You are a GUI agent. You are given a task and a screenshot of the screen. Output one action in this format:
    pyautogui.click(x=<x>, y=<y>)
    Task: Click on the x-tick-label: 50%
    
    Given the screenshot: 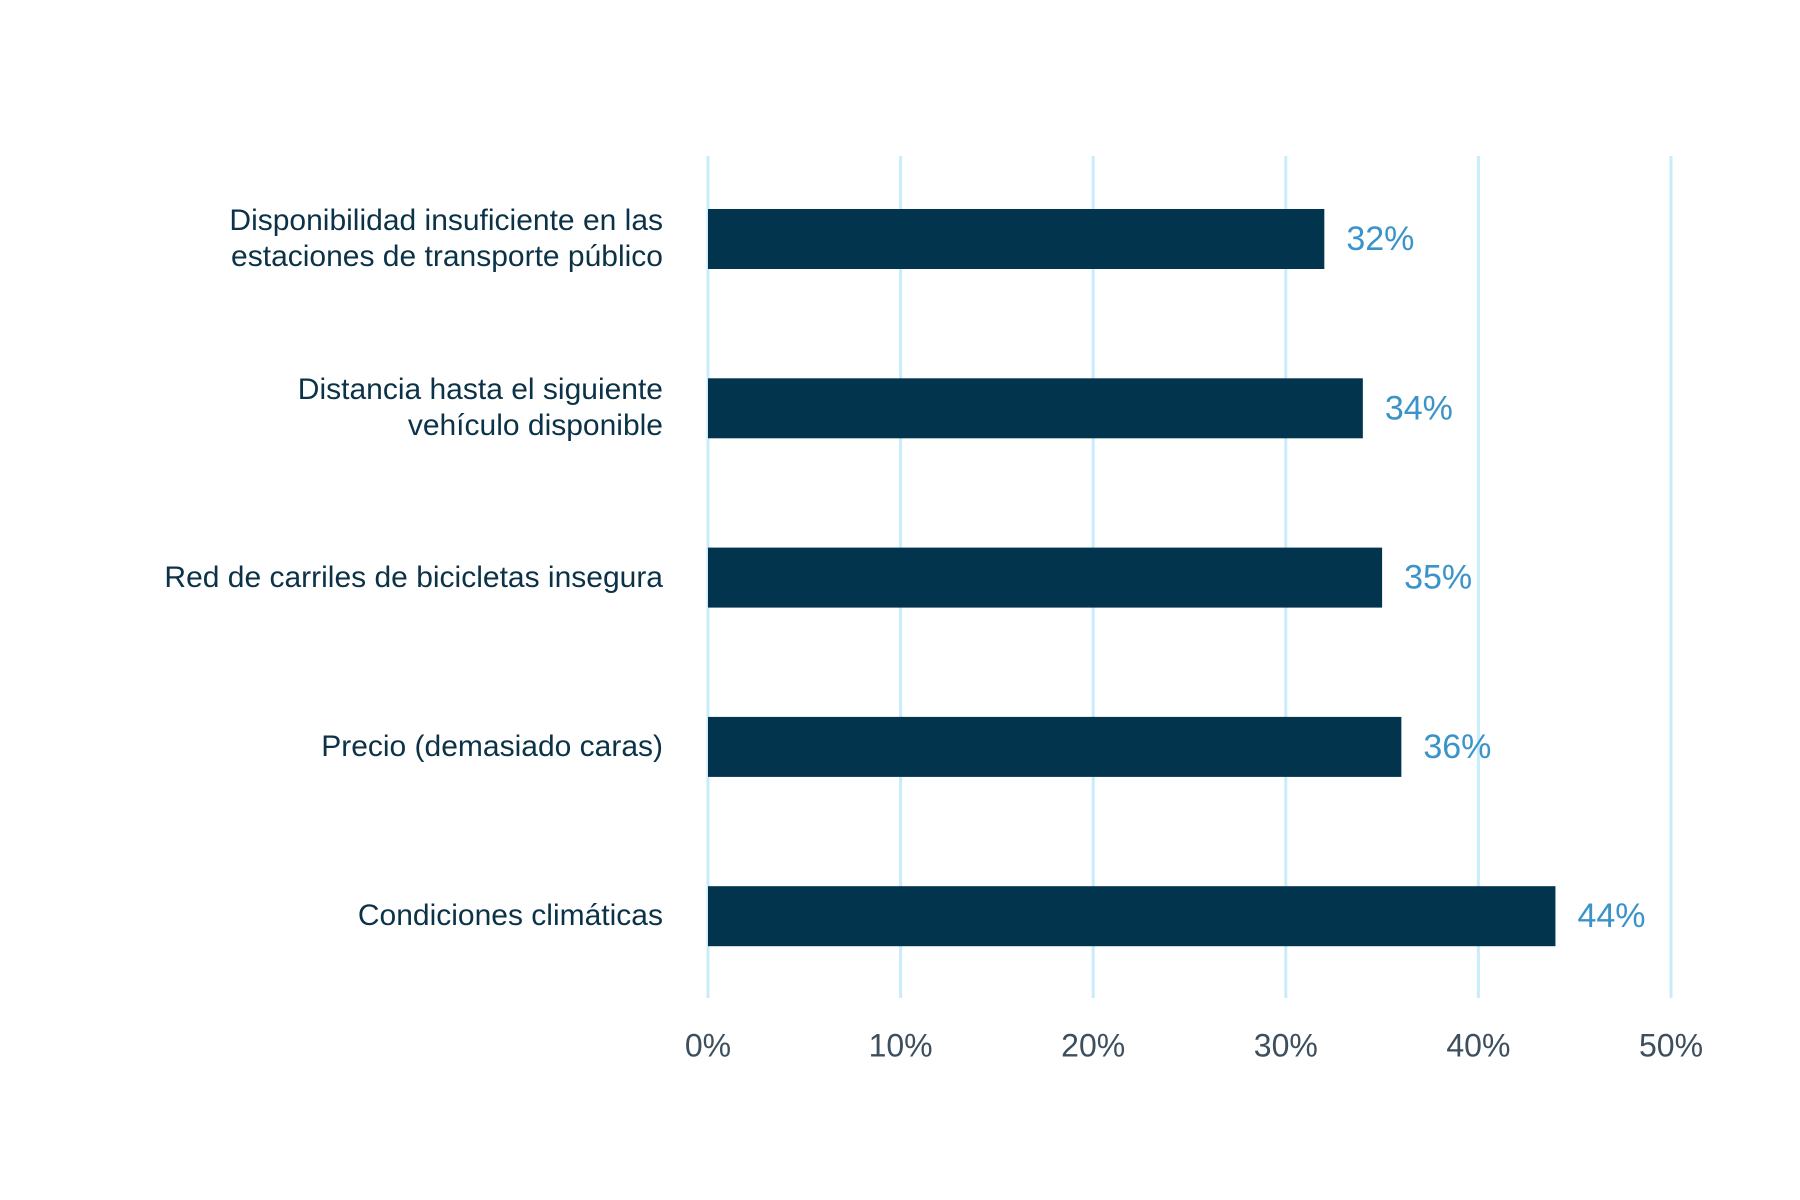 What is the action you would take?
    pyautogui.click(x=1671, y=1045)
    